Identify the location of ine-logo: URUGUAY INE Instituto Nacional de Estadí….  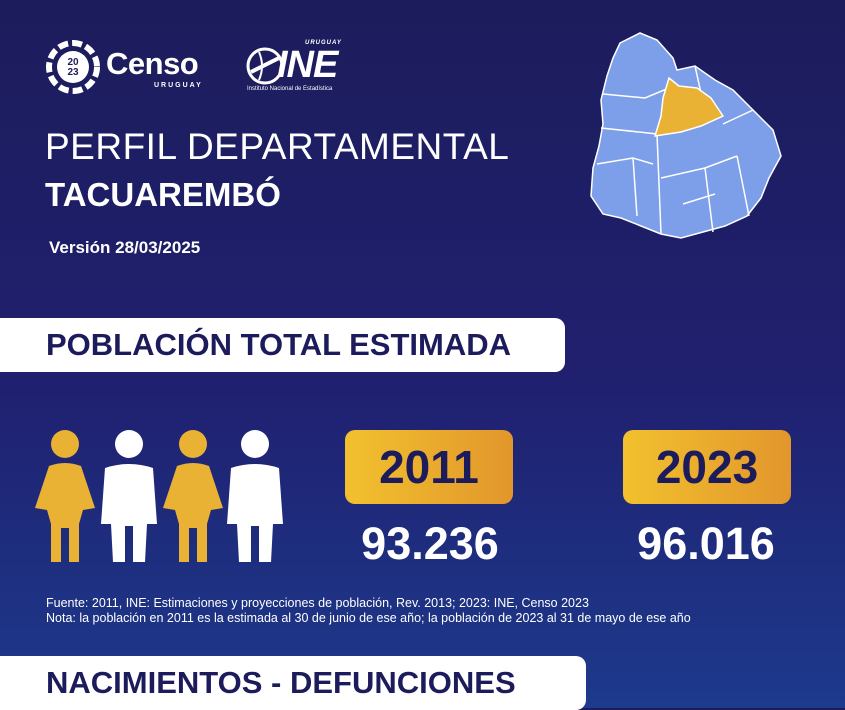
(303, 68).